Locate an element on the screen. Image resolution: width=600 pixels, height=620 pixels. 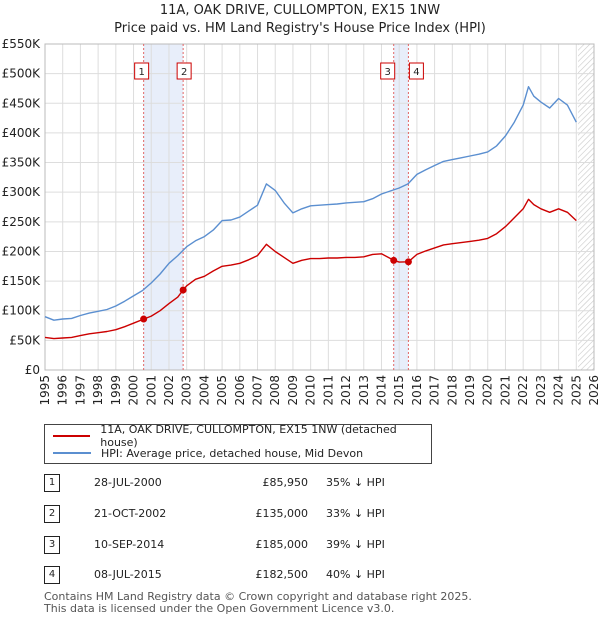
transaction-date: 10-SEP-2014 is located at coordinates (129, 544).